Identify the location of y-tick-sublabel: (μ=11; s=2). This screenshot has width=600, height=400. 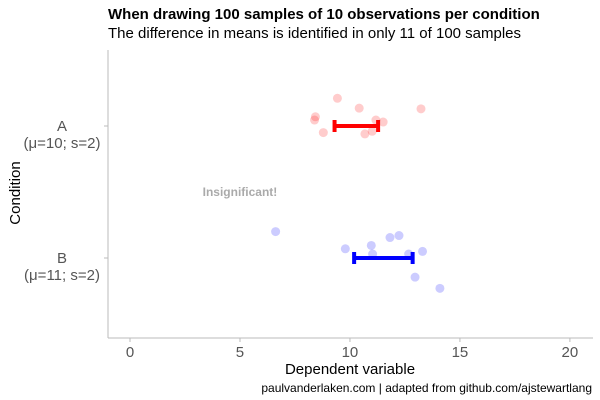
(62, 275).